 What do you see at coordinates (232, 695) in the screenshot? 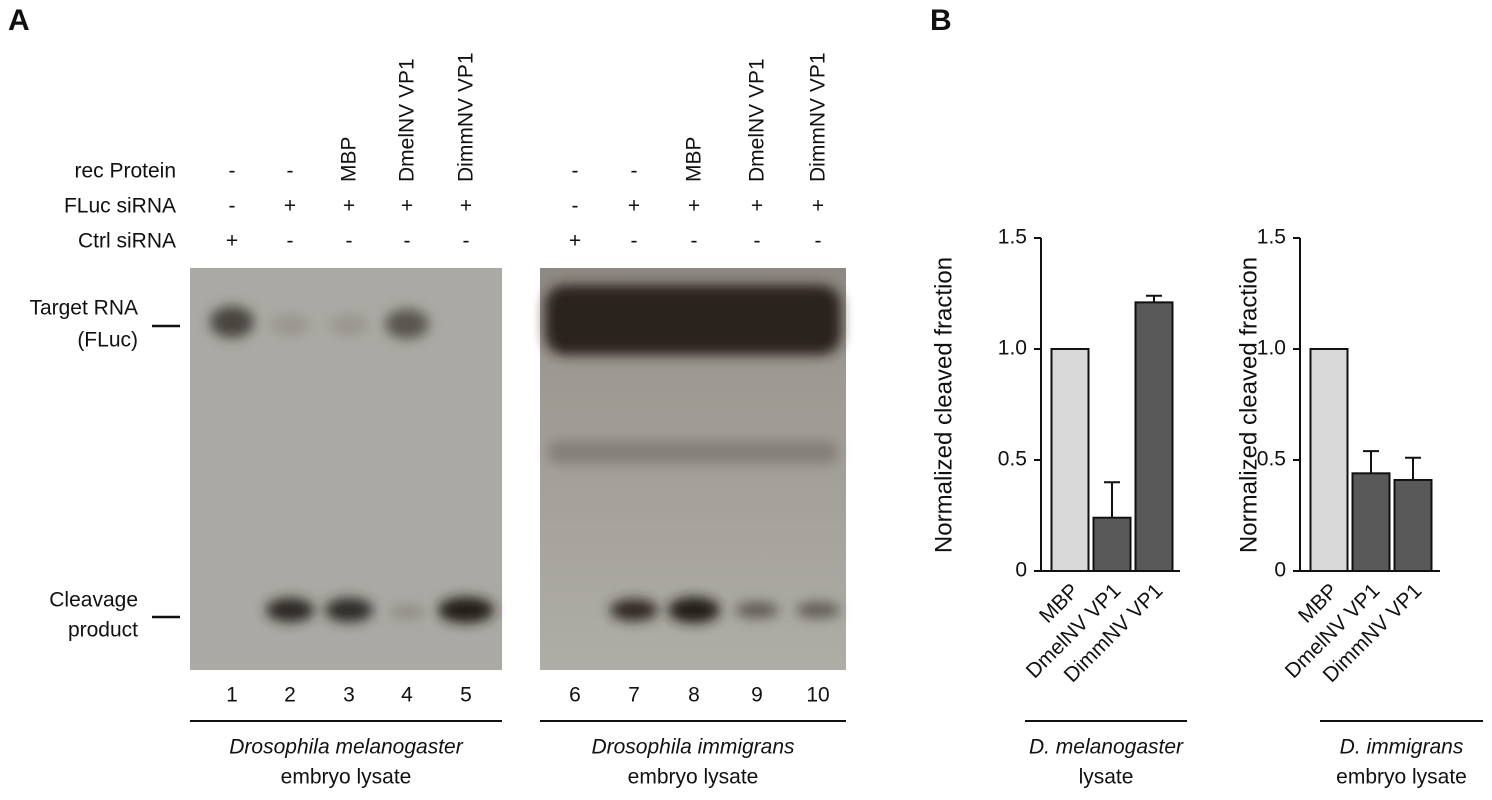
I see `lane-number: 1` at bounding box center [232, 695].